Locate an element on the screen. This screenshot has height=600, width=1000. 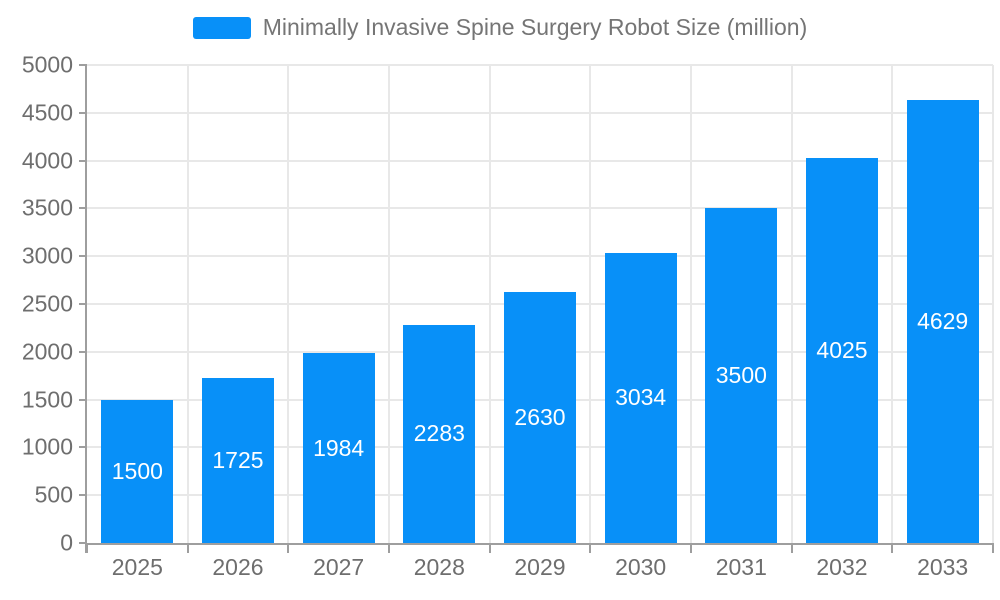
legend-color-swatch is located at coordinates (221, 27).